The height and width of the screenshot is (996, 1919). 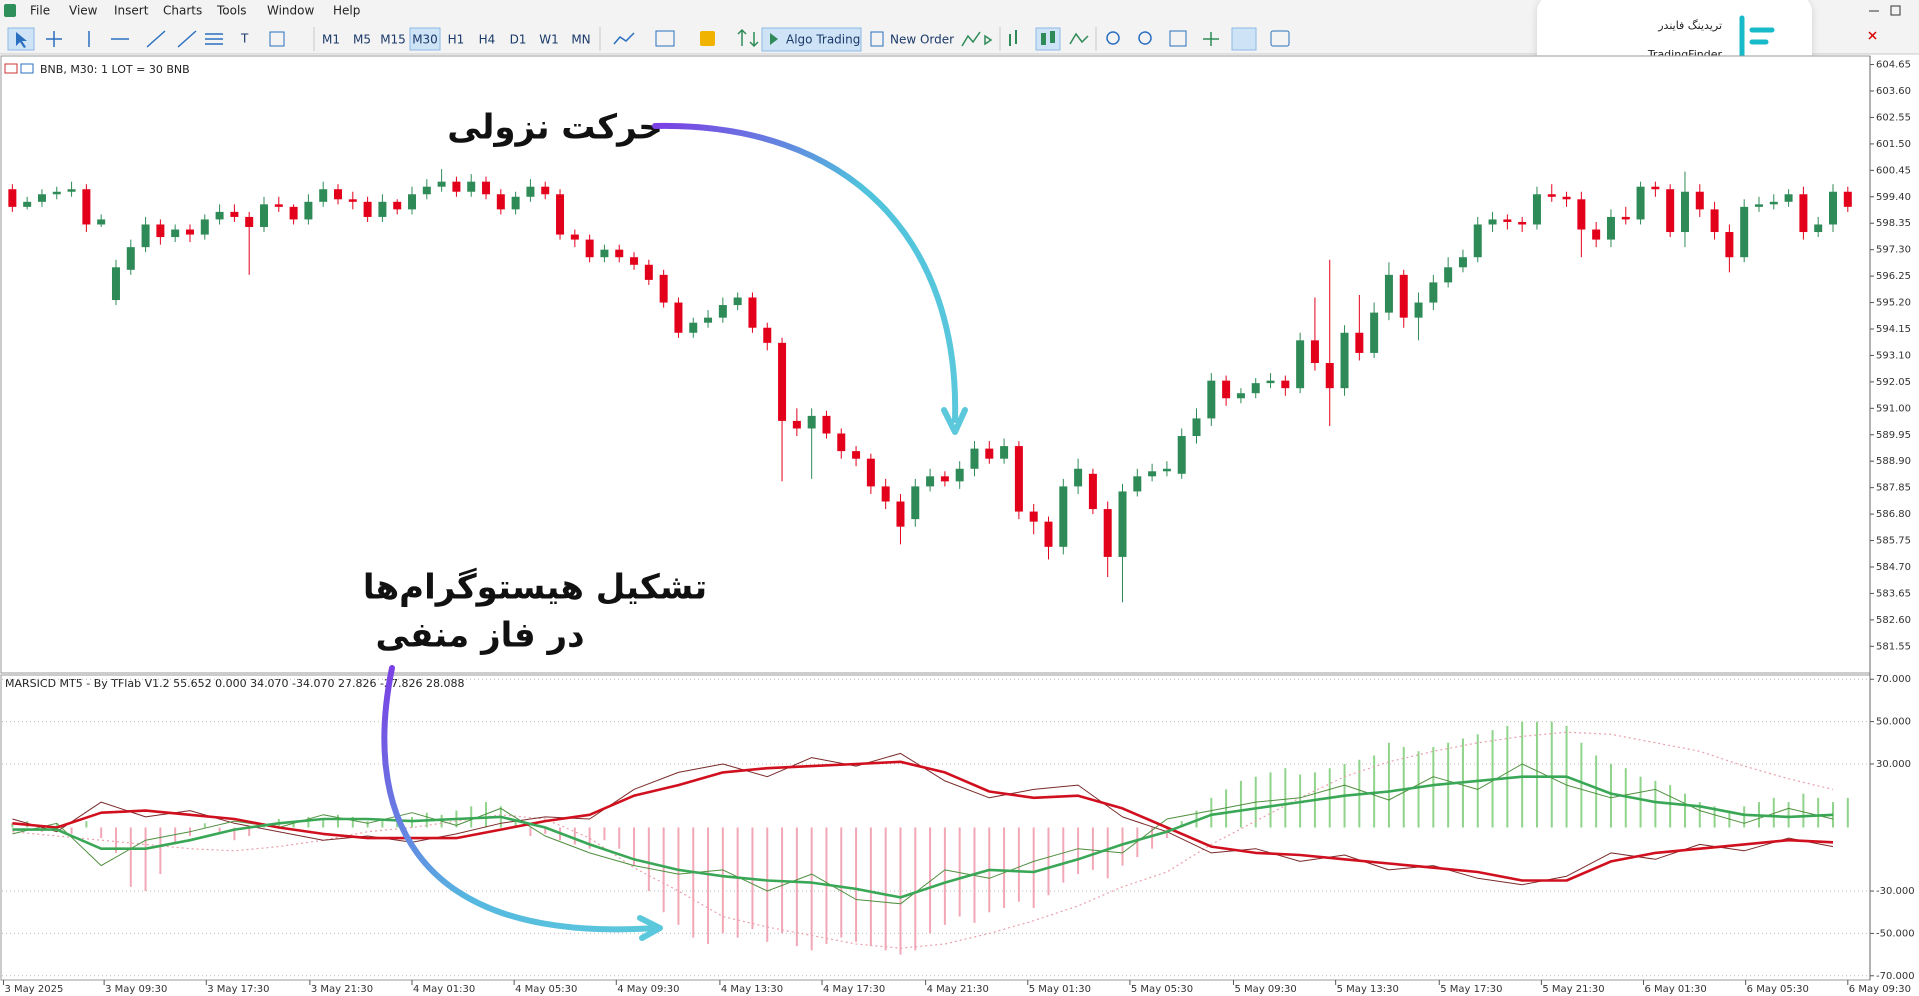 What do you see at coordinates (291, 11) in the screenshot?
I see `menu-item: Window` at bounding box center [291, 11].